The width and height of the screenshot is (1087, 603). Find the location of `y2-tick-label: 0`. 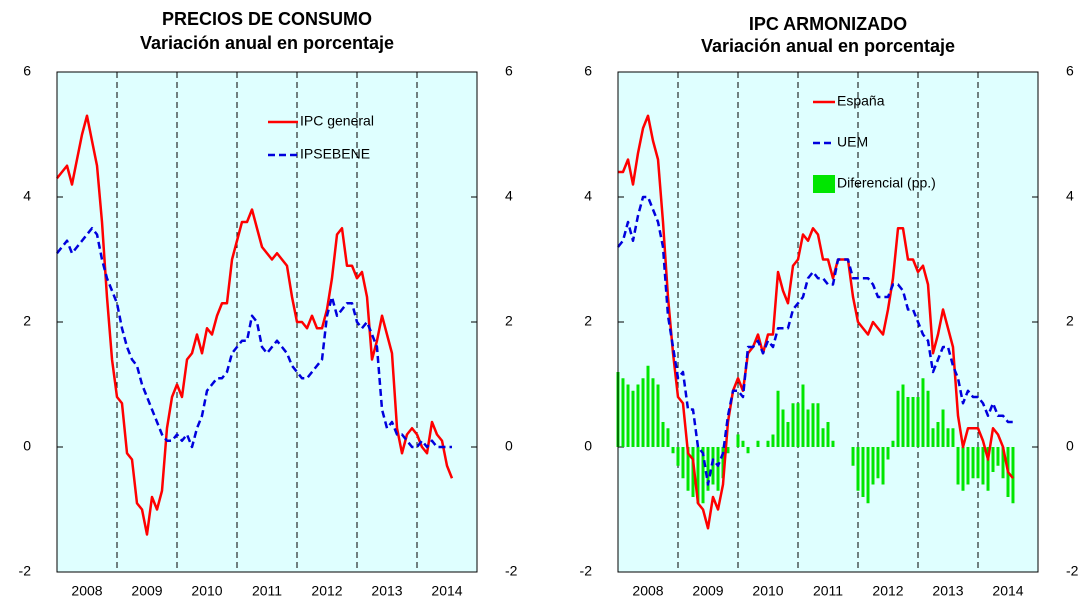

y2-tick-label: 0 is located at coordinates (1070, 446).